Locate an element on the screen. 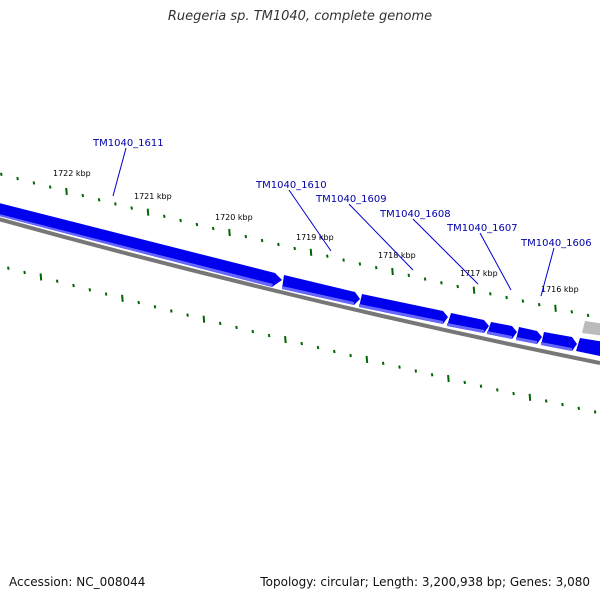  gene-label-1608: TM1040_1608 is located at coordinates (415, 214).